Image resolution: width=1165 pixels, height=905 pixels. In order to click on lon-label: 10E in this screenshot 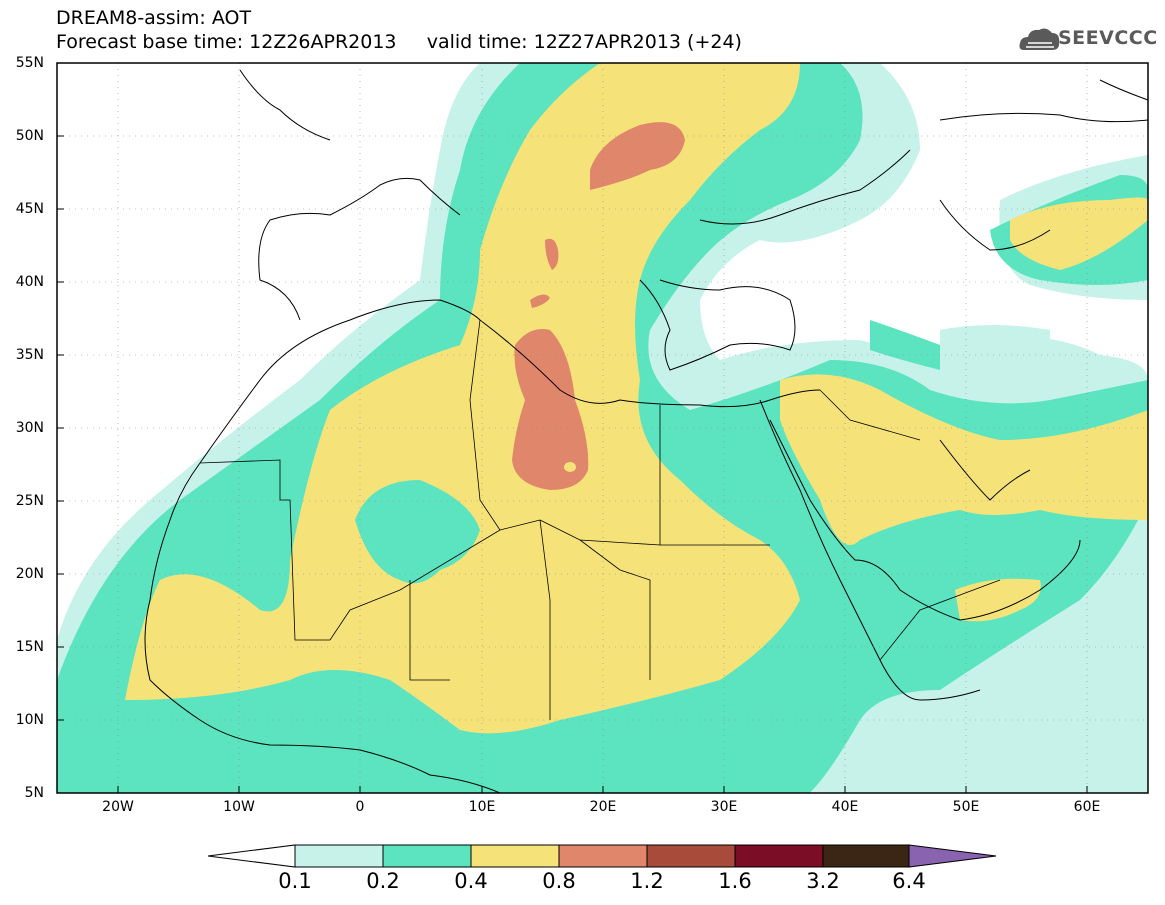, I will do `click(482, 807)`.